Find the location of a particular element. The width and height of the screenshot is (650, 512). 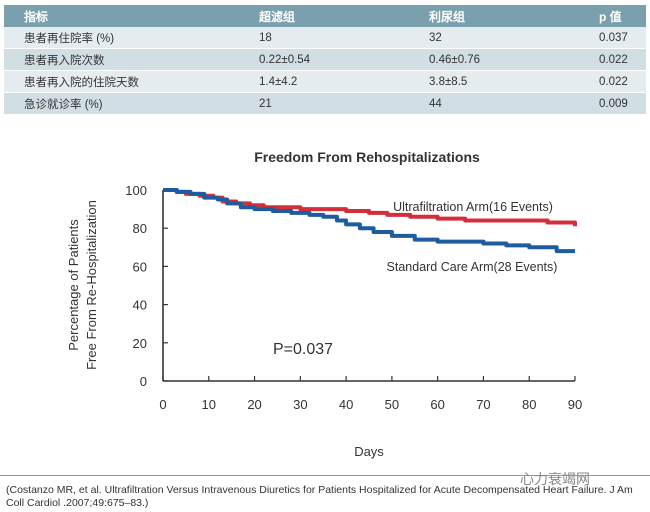

y-axis-label-line2: Free From Re-Hospitalization is located at coordinates (91, 285).